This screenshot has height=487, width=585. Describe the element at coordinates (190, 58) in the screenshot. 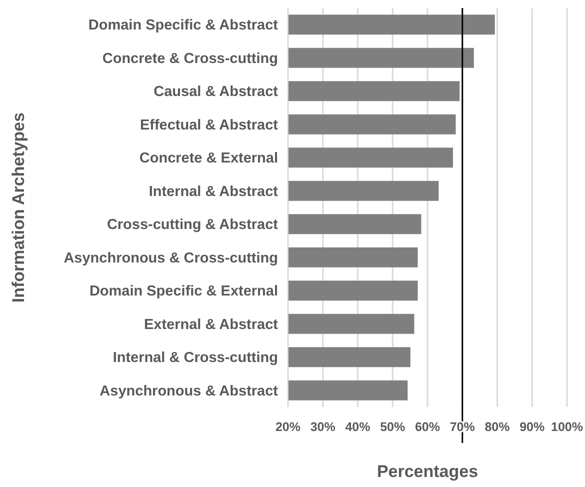

I see `y-tick-label: Concrete & Cross-cutting` at that location.